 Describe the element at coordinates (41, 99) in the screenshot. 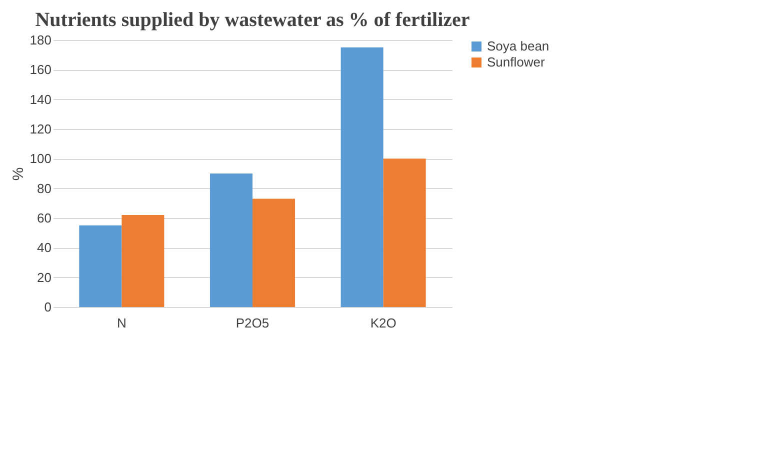

I see `y-tick-label: 140` at that location.